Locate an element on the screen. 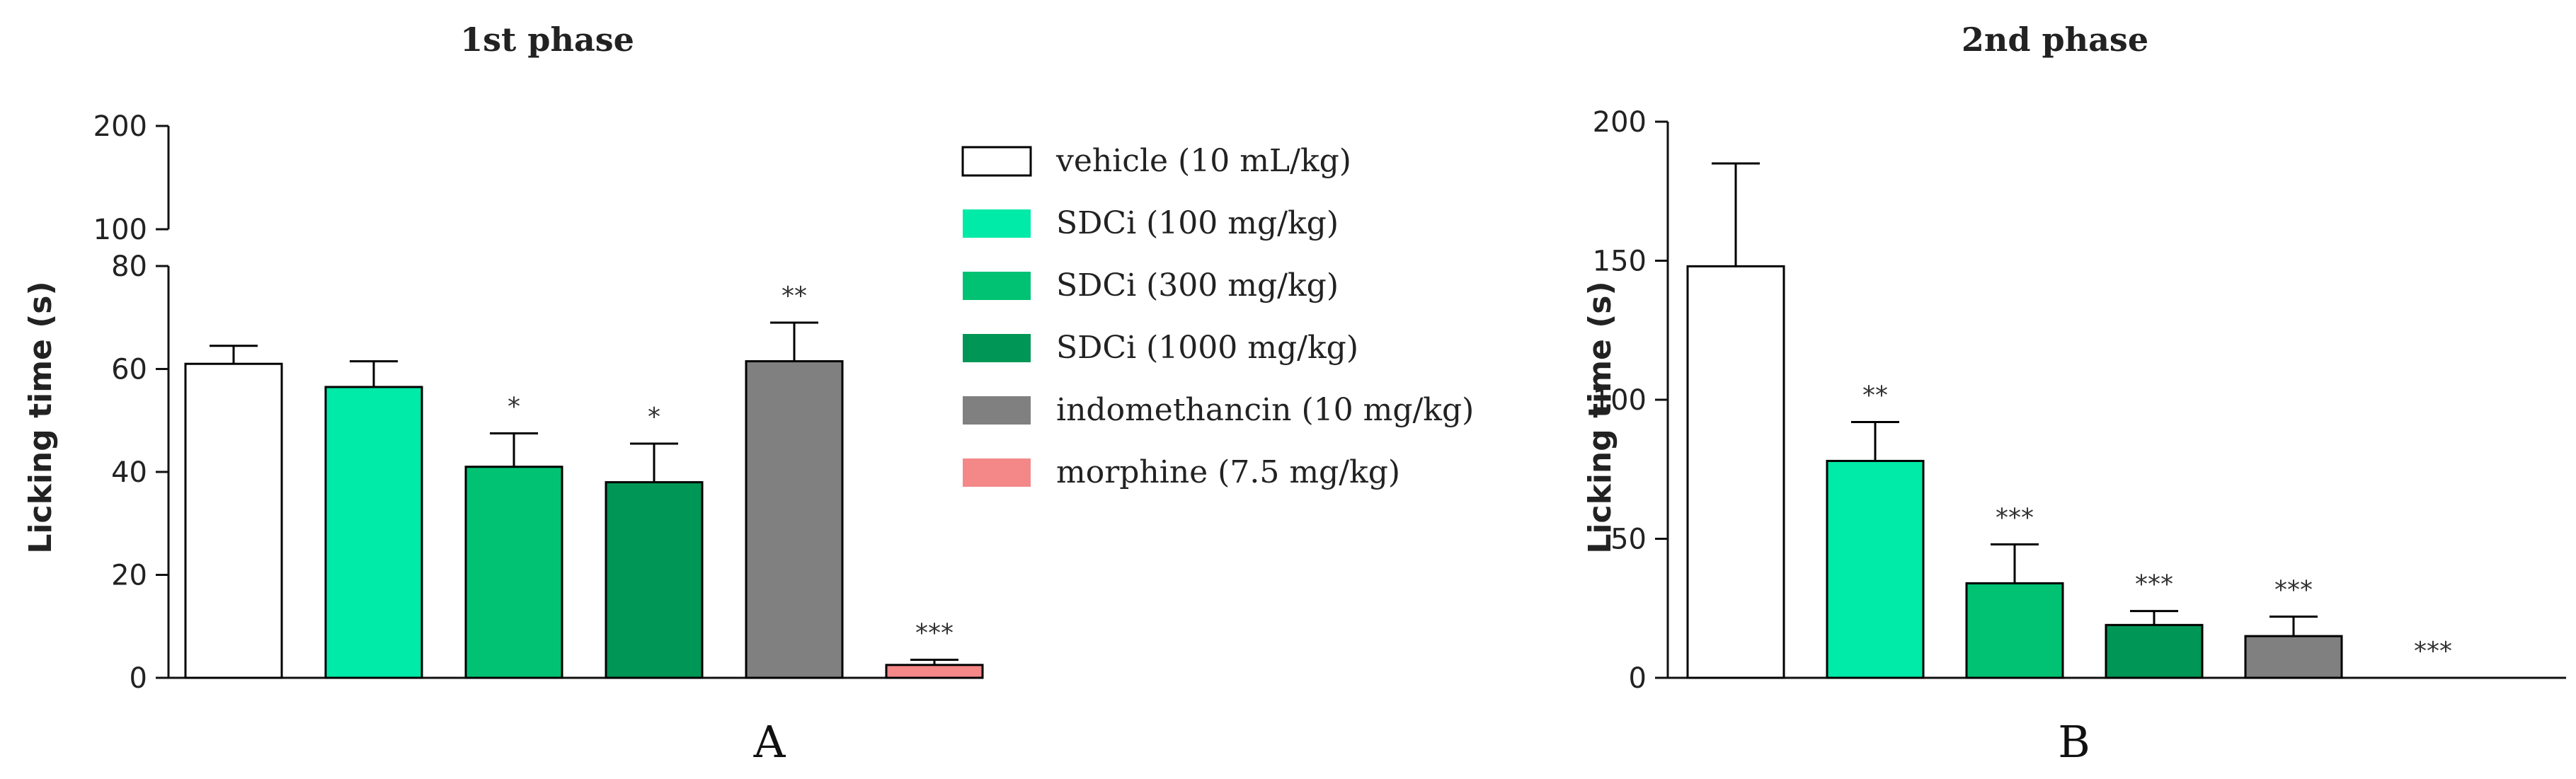 The image size is (2576, 779). panel-b-title: 2nd phase is located at coordinates (2055, 40).